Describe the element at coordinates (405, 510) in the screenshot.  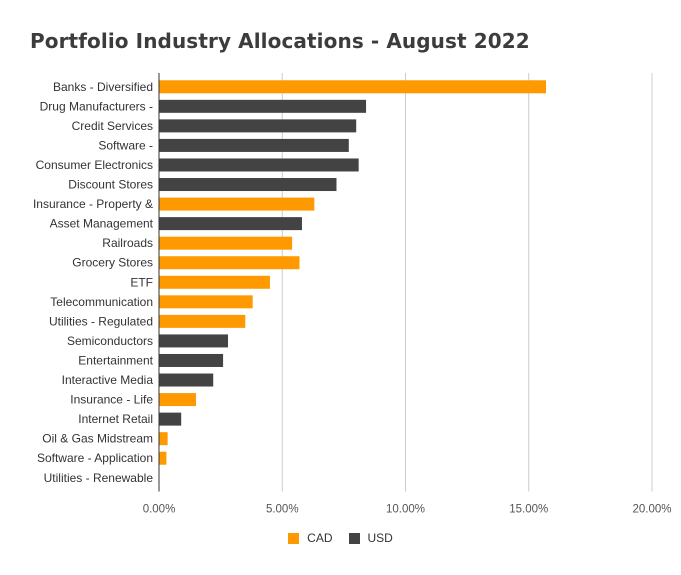
I see `x-tick-label: 10.00%` at that location.